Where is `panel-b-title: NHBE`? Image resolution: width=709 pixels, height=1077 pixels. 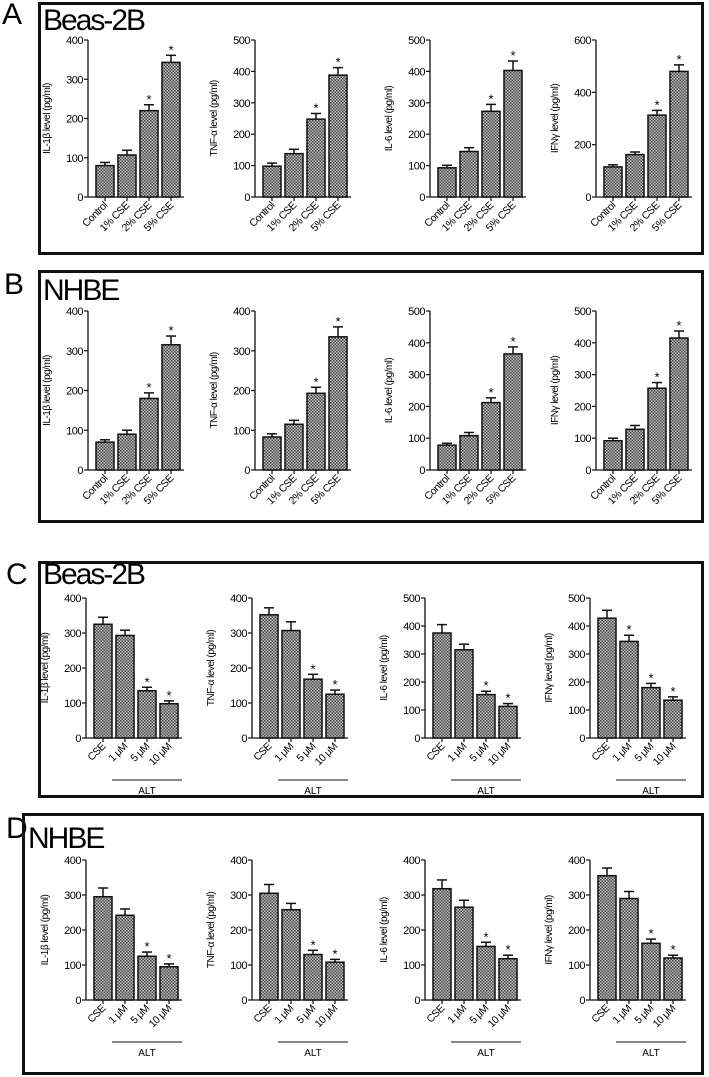 panel-b-title: NHBE is located at coordinates (81, 290).